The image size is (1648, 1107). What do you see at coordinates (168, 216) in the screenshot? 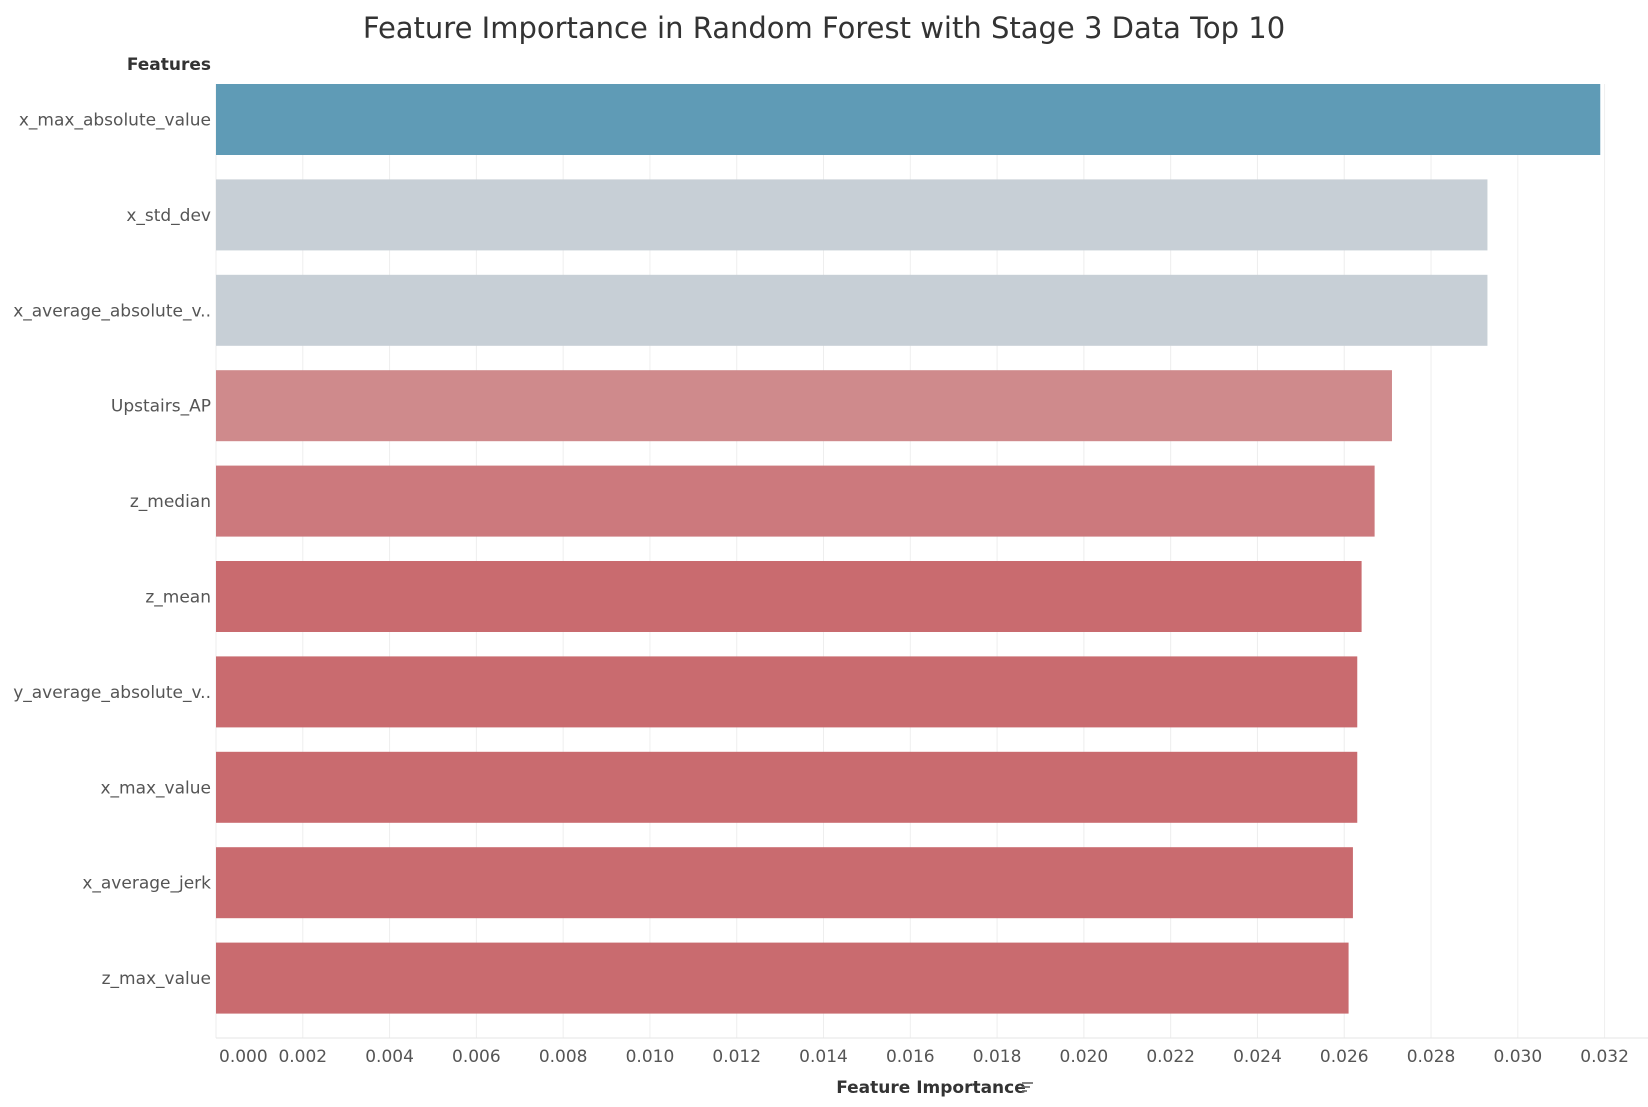
I see `category-label: x_std_dev` at bounding box center [168, 216].